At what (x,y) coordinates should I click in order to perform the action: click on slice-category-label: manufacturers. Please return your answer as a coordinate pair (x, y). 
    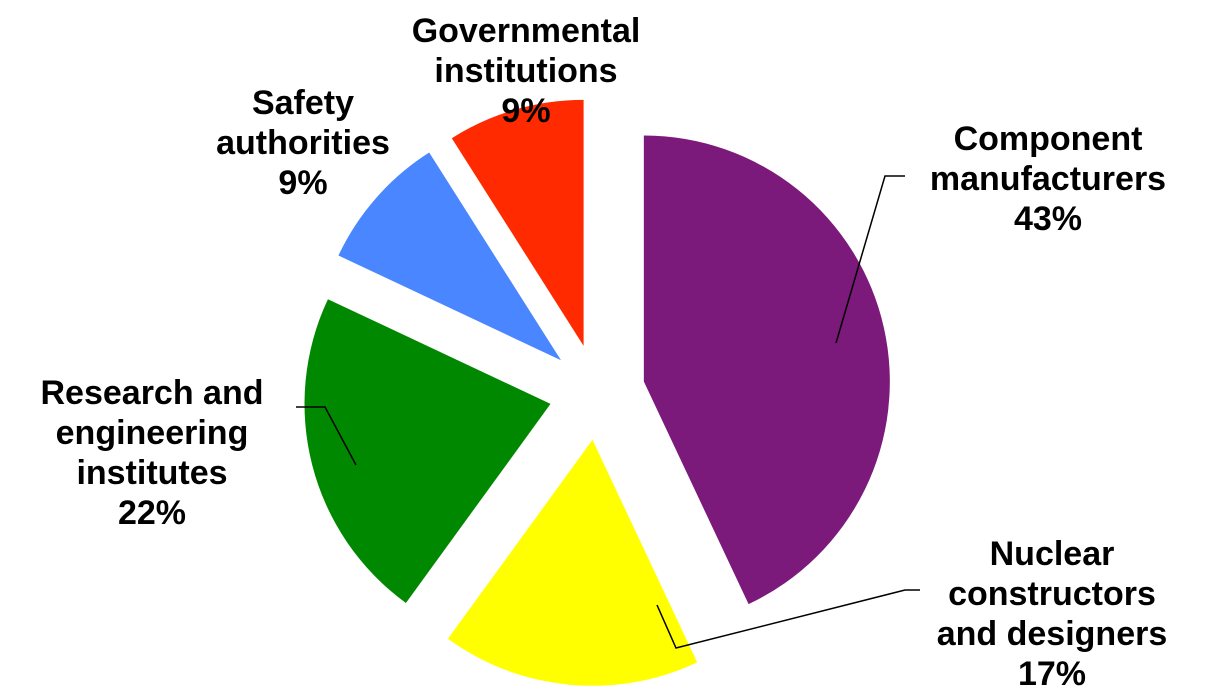
    Looking at the image, I should click on (1048, 179).